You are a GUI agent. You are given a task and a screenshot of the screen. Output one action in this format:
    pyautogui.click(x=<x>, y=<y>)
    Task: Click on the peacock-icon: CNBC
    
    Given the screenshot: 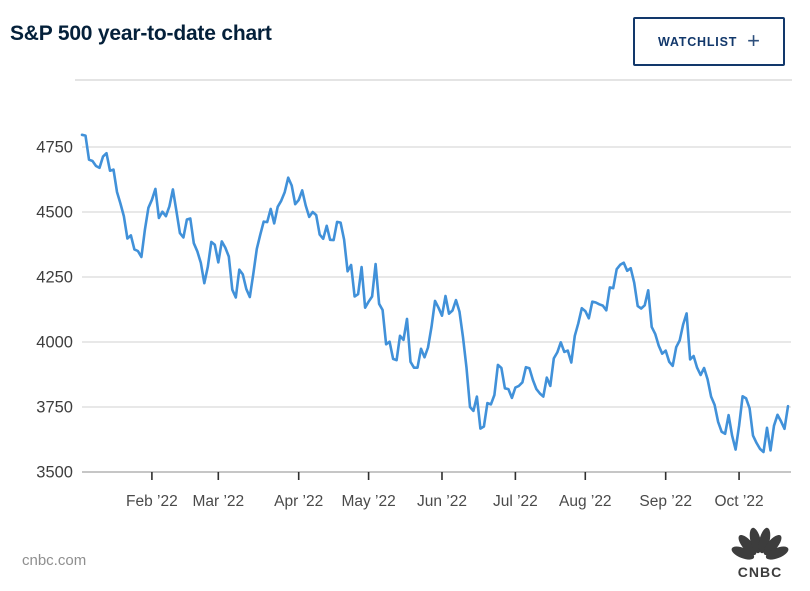 What is the action you would take?
    pyautogui.click(x=760, y=553)
    